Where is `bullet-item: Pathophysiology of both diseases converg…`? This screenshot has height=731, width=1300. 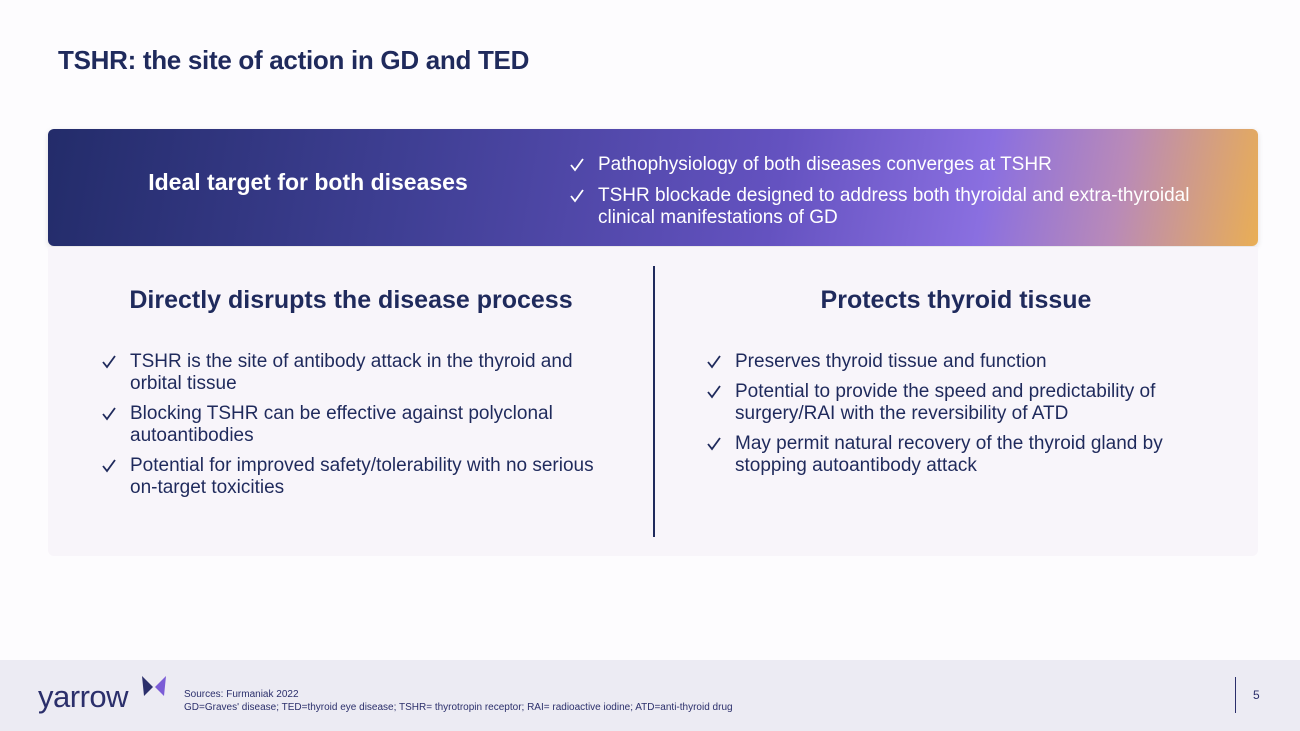
bullet-item: Pathophysiology of both diseases converg… is located at coordinates (895, 165).